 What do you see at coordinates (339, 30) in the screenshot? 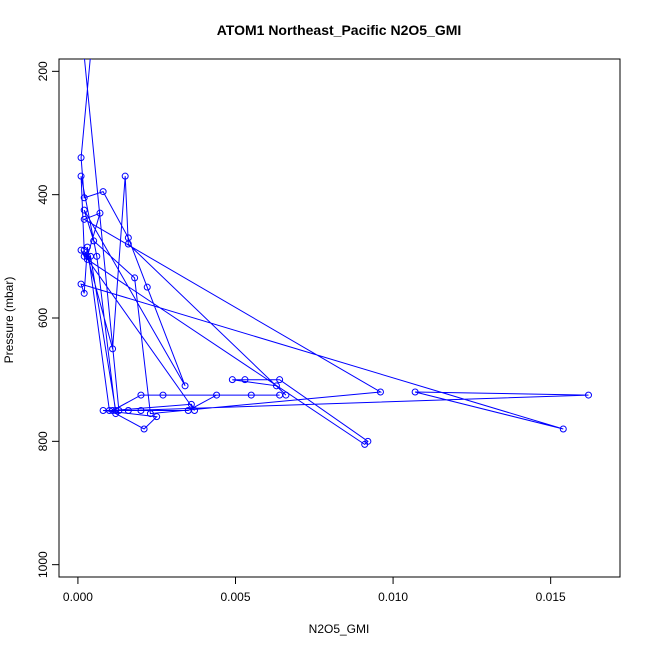
I see `chart-title: ATOM1 Northeast_Pacific N2O5_GMI` at bounding box center [339, 30].